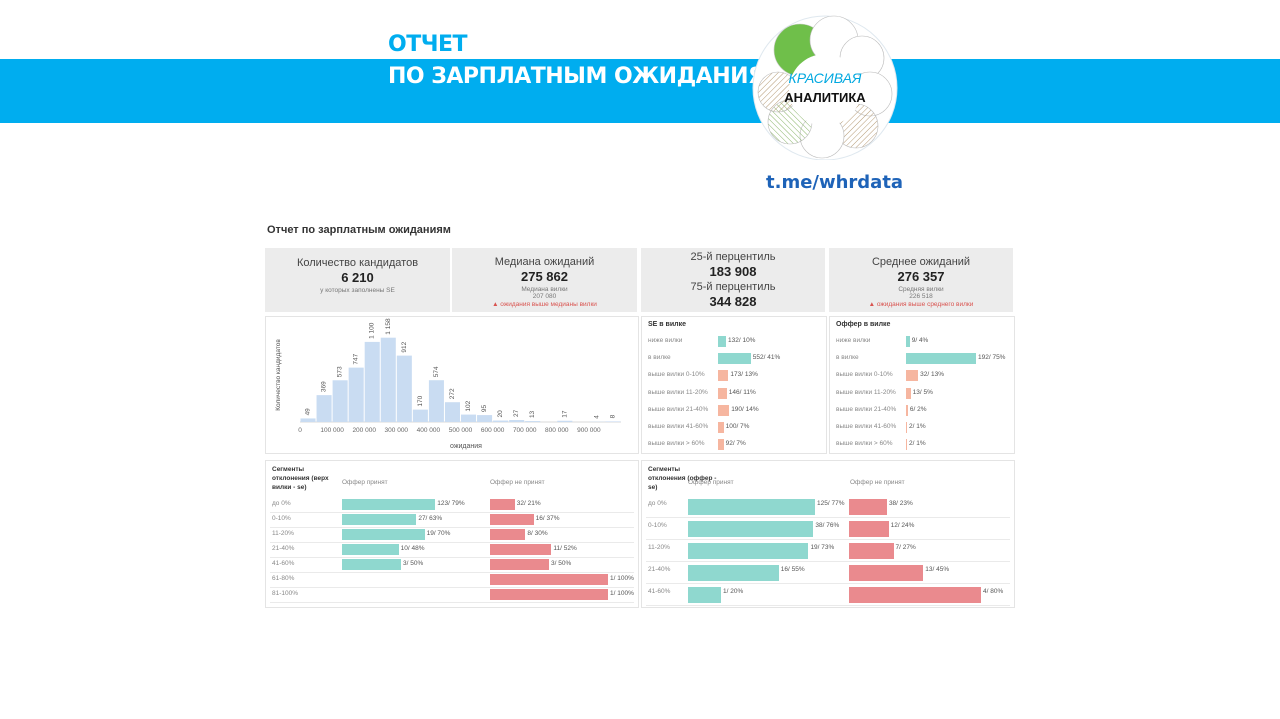  What do you see at coordinates (357, 263) in the screenshot?
I see `kpi-candidates-label: Количество кандидатов` at bounding box center [357, 263].